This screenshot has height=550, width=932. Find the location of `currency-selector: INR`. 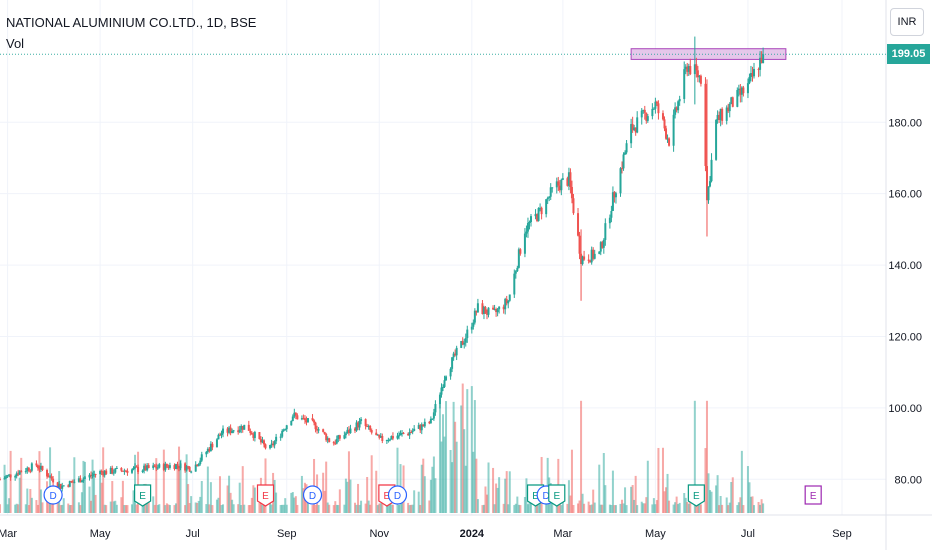

currency-selector: INR is located at coordinates (907, 22).